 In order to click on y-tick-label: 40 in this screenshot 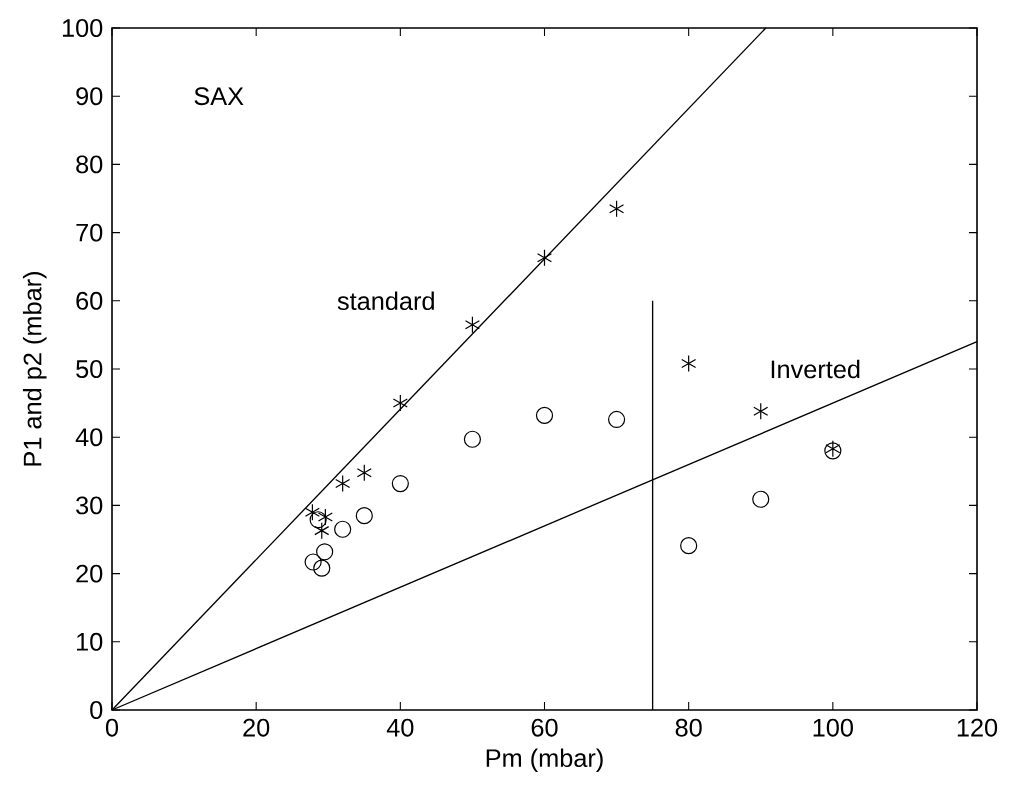, I will do `click(89, 437)`.